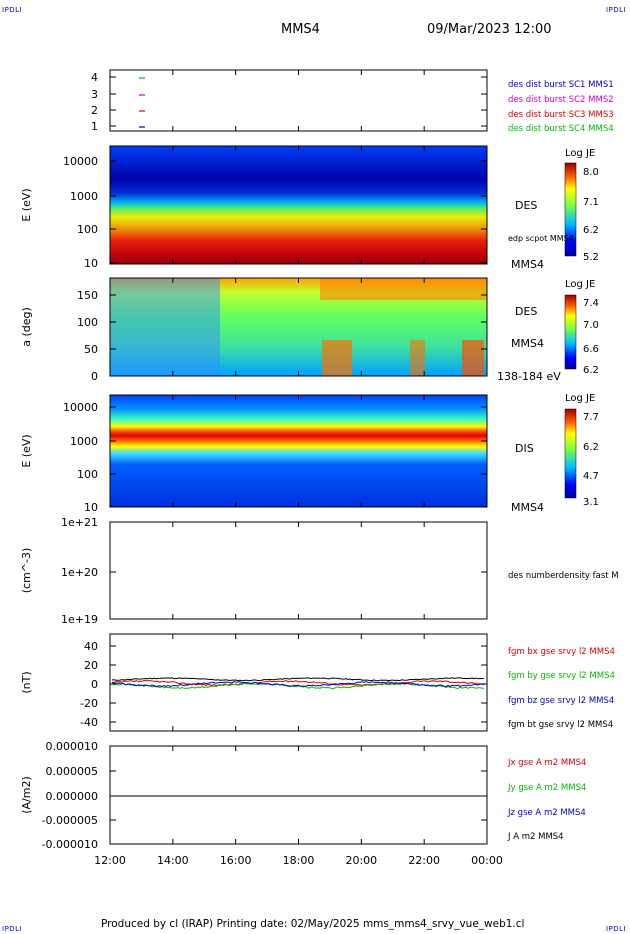 The image size is (630, 934). I want to click on des-energy-colorbar, so click(570, 209).